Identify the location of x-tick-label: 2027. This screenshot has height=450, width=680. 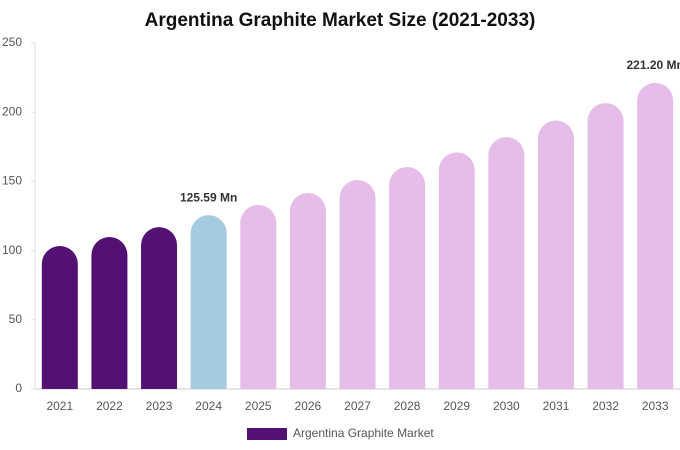
(357, 406).